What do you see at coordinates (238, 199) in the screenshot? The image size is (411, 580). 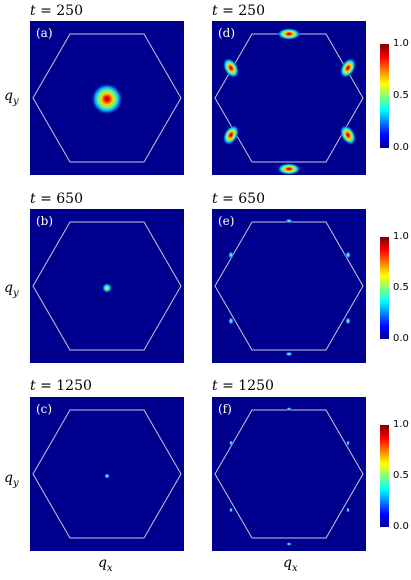 I see `time-label-e: t = 650` at bounding box center [238, 199].